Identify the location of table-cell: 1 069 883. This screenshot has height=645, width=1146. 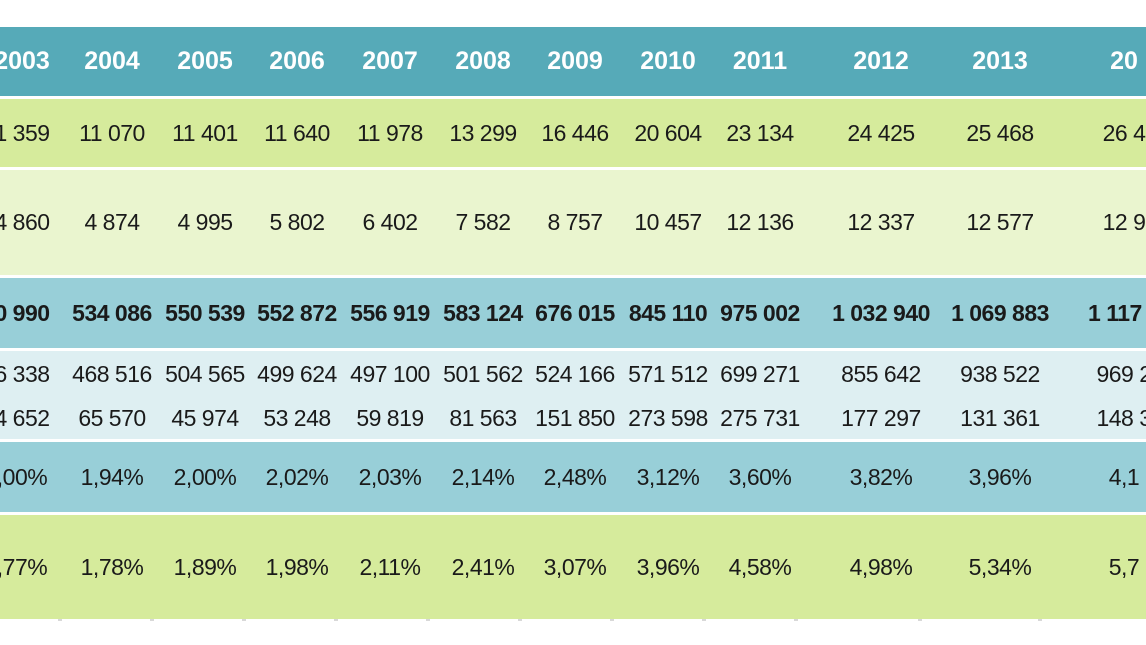
(1000, 312).